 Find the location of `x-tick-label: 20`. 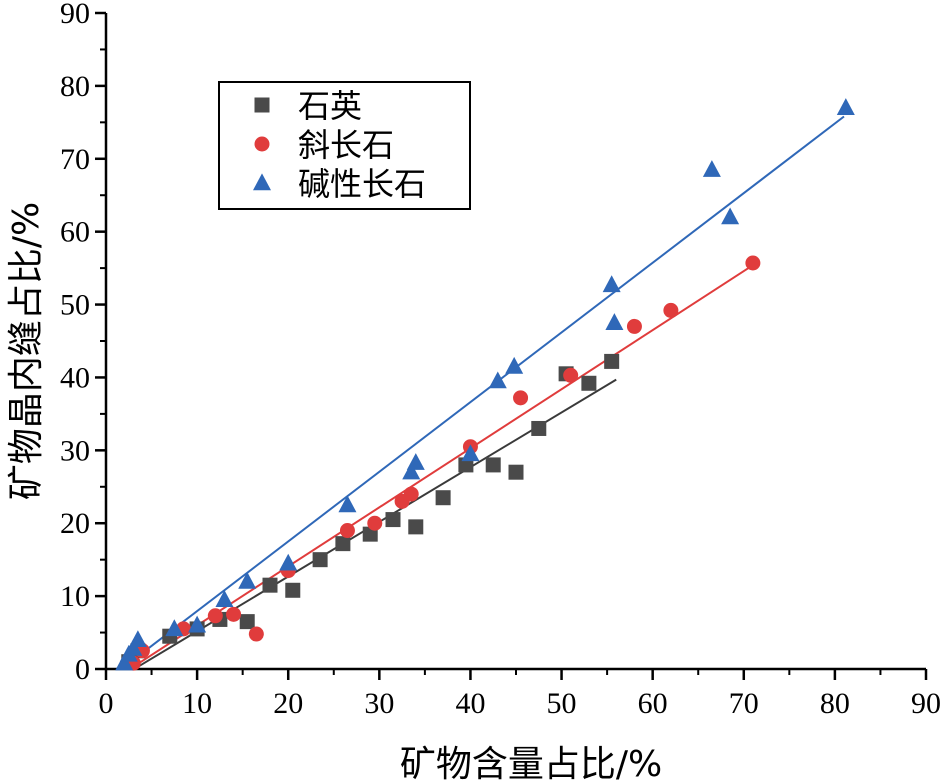

x-tick-label: 20 is located at coordinates (288, 703).